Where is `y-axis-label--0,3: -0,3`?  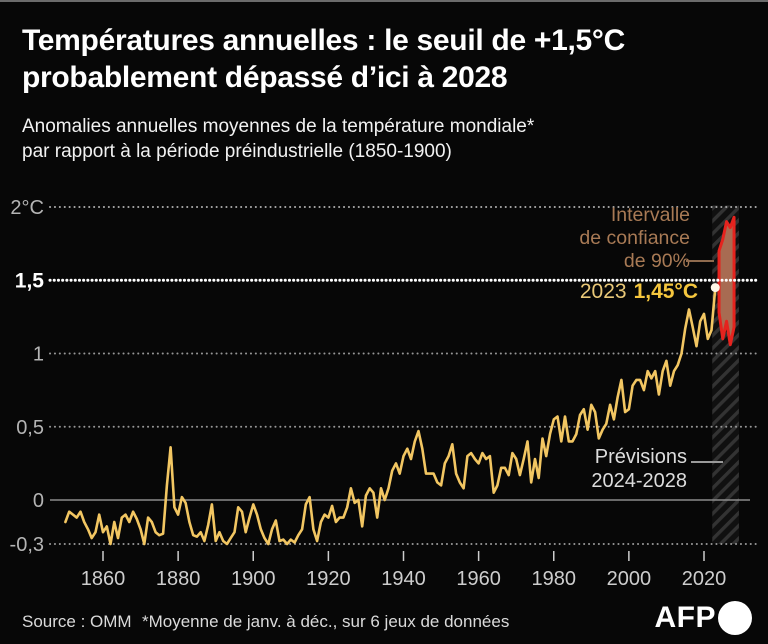
y-axis-label--0,3: -0,3 is located at coordinates (27, 545).